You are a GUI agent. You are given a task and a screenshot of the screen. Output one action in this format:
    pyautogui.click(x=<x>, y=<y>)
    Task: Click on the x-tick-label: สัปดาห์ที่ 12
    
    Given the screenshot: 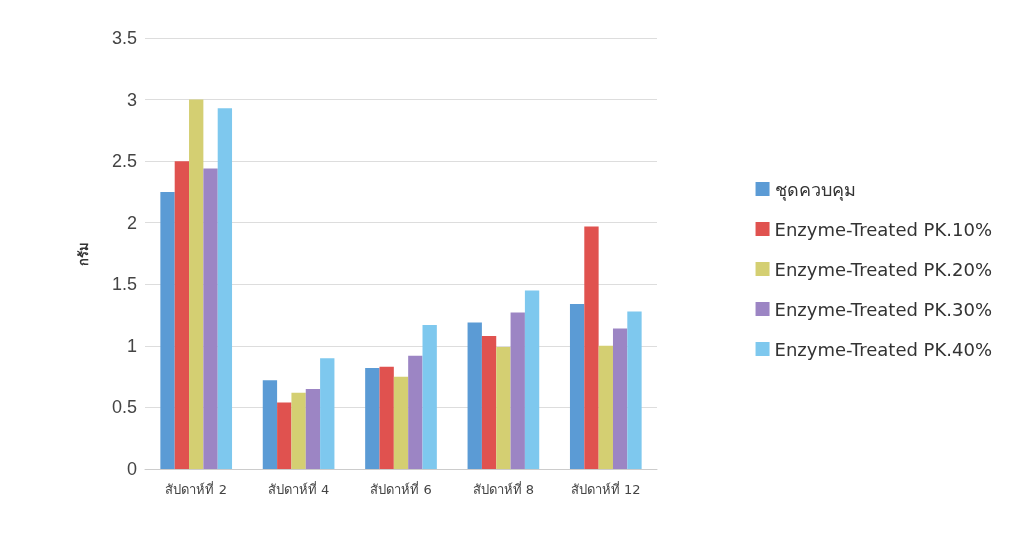 What is the action you would take?
    pyautogui.click(x=605, y=489)
    